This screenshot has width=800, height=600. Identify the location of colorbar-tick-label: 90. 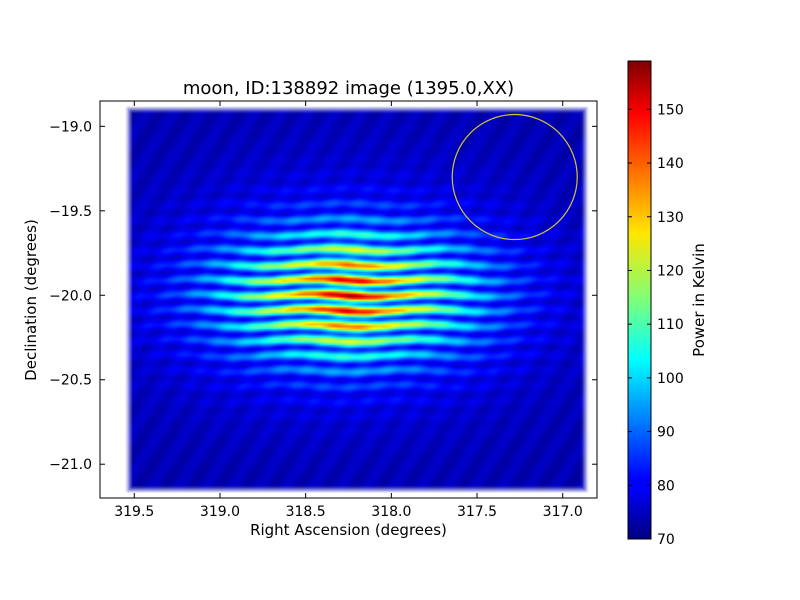
(666, 433).